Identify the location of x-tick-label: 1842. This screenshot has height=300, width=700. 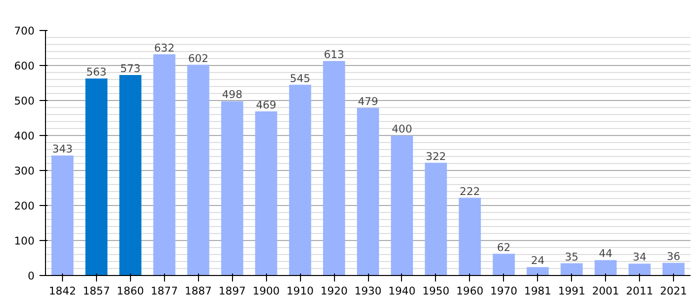
(62, 291).